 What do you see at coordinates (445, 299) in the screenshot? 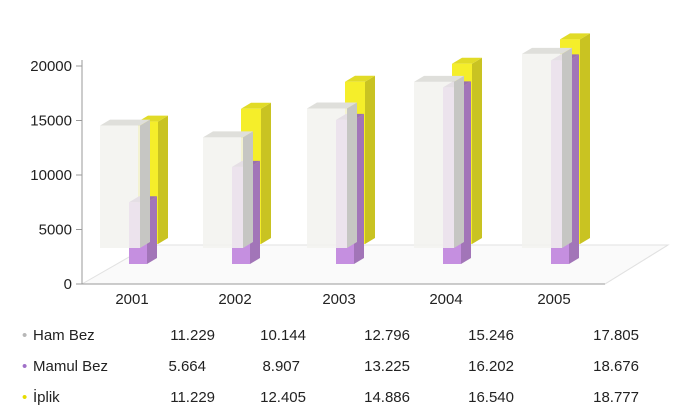
I see `x-tick-label: 2004` at bounding box center [445, 299].